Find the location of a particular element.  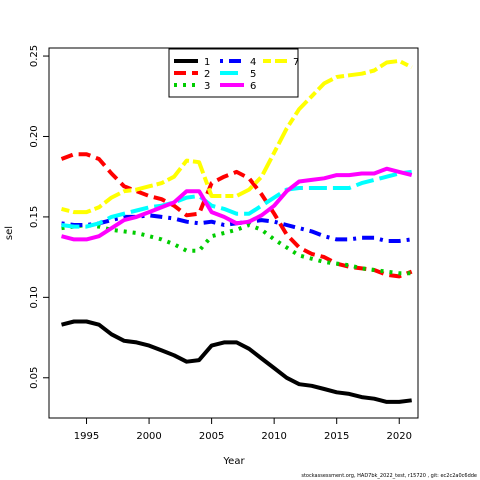

legend-label-3: 3 is located at coordinates (207, 86).